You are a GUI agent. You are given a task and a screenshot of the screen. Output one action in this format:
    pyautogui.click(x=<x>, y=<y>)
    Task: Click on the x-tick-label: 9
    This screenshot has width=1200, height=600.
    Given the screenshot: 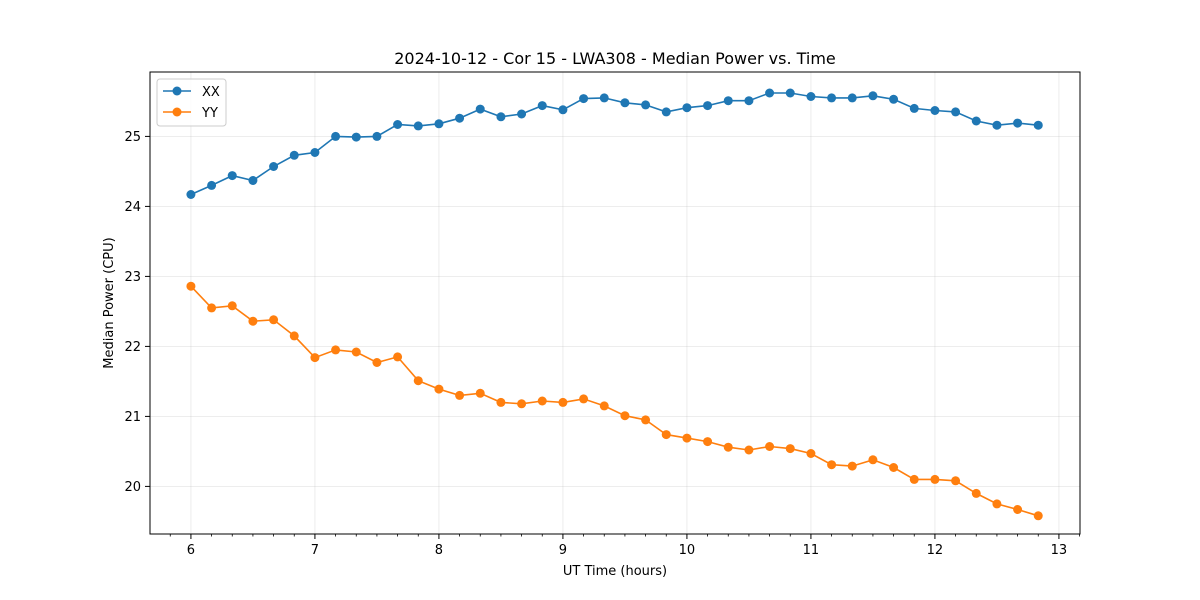 What is the action you would take?
    pyautogui.click(x=563, y=550)
    